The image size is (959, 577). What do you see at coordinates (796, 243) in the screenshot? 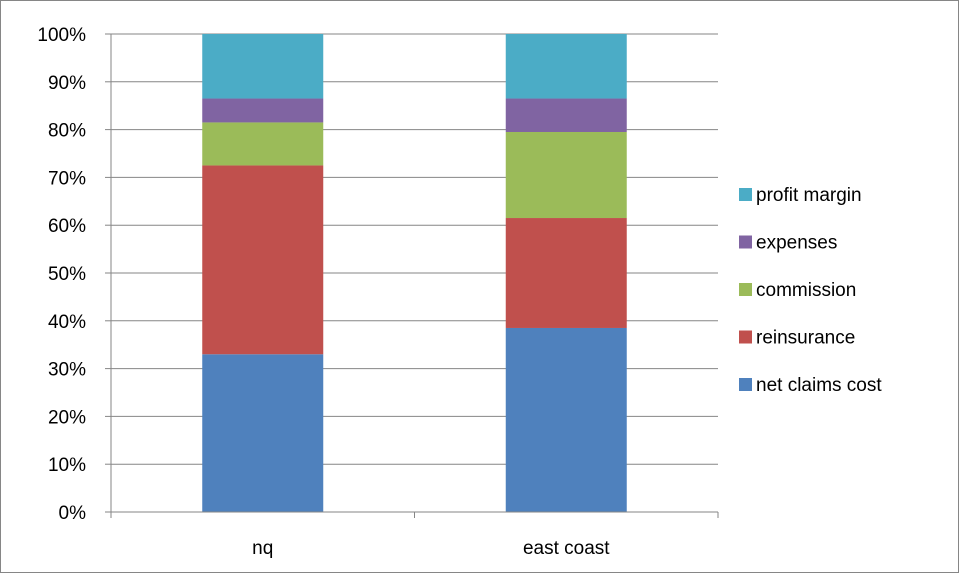
I see `legend-label: expenses` at bounding box center [796, 243].